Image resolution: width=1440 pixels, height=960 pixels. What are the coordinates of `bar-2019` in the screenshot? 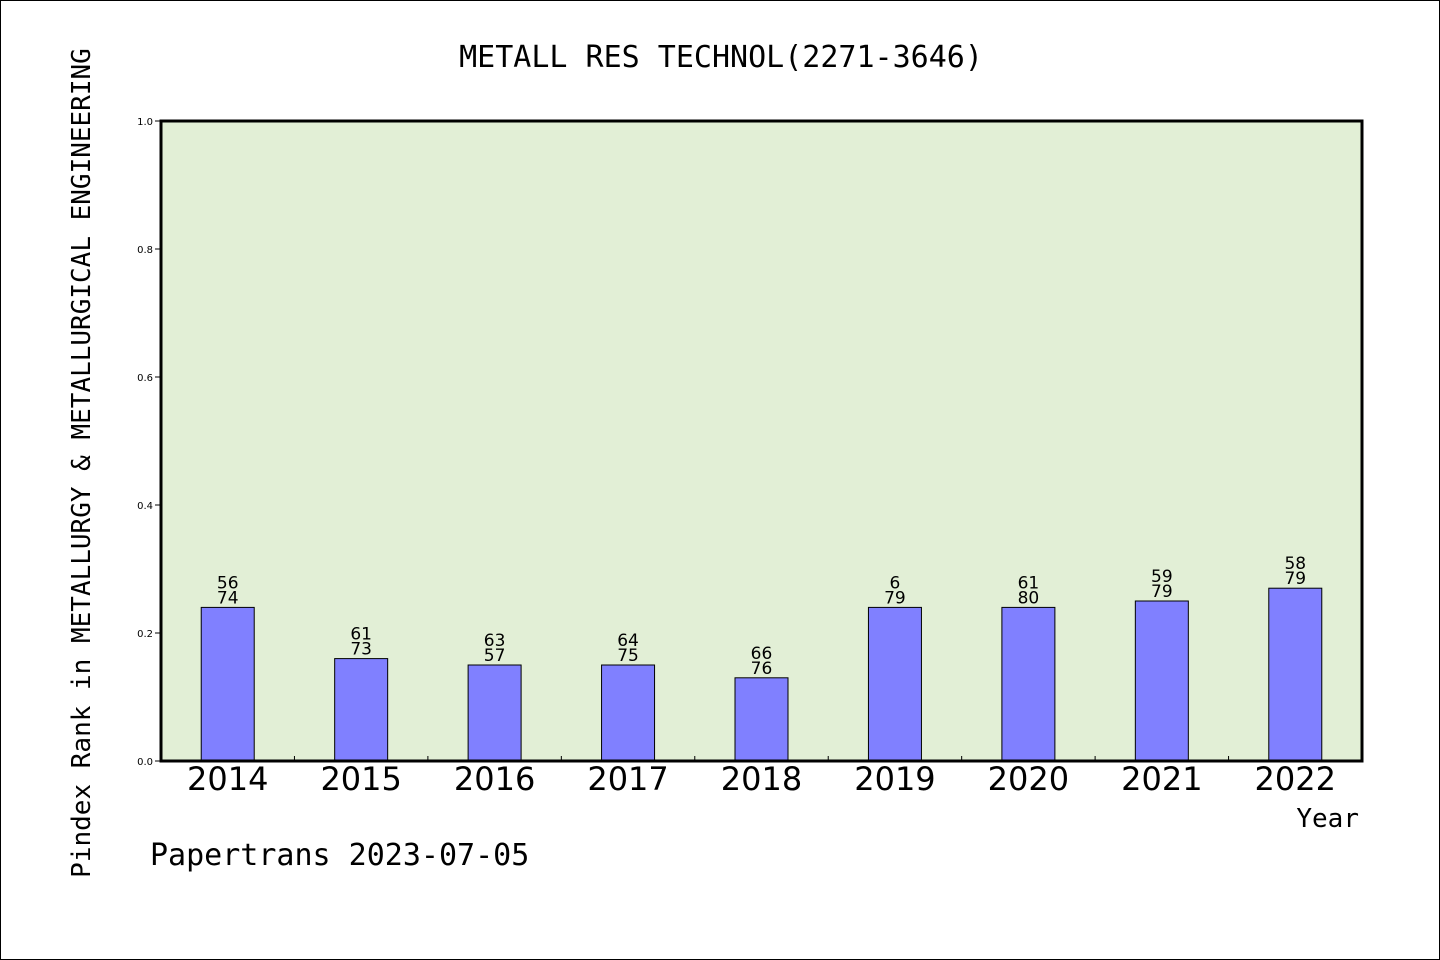 It's located at (894, 684).